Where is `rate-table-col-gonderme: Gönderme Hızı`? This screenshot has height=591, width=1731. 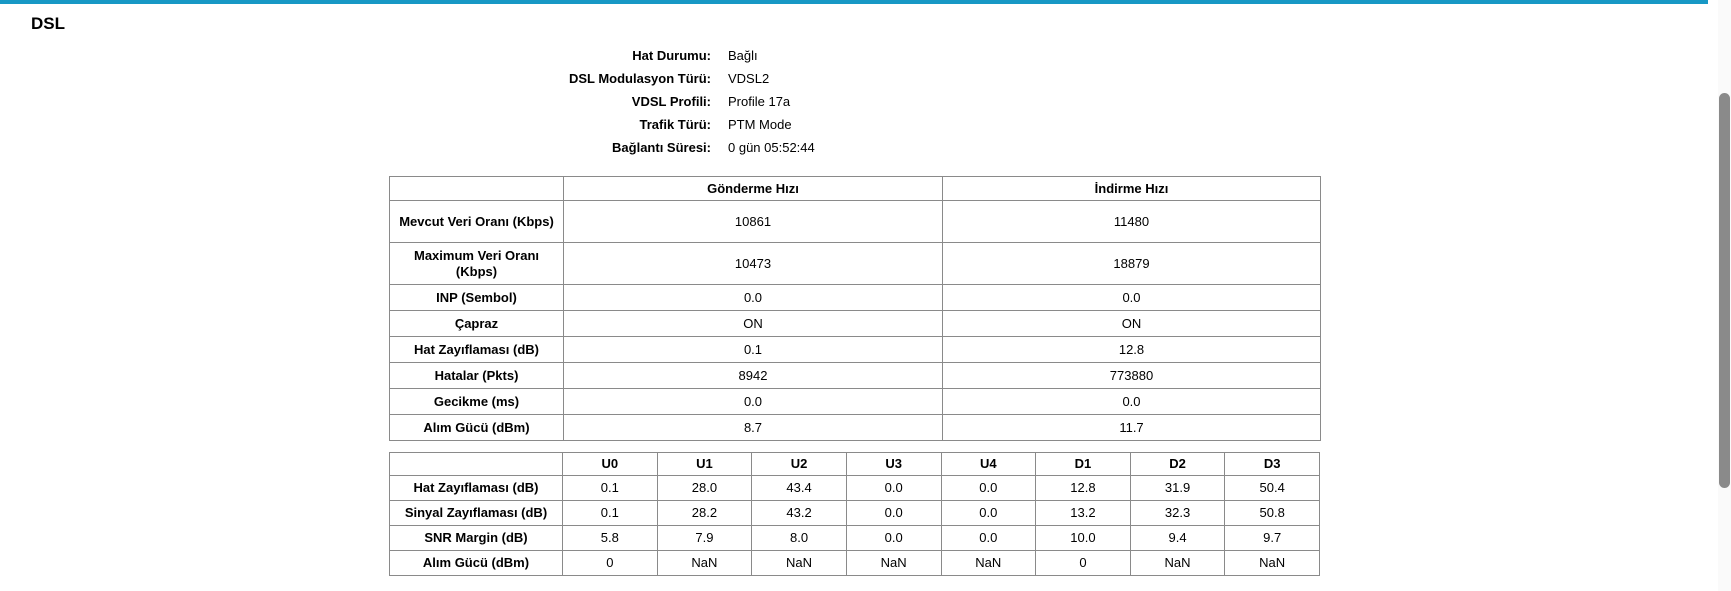
rate-table-col-gonderme: Gönderme Hızı is located at coordinates (753, 188).